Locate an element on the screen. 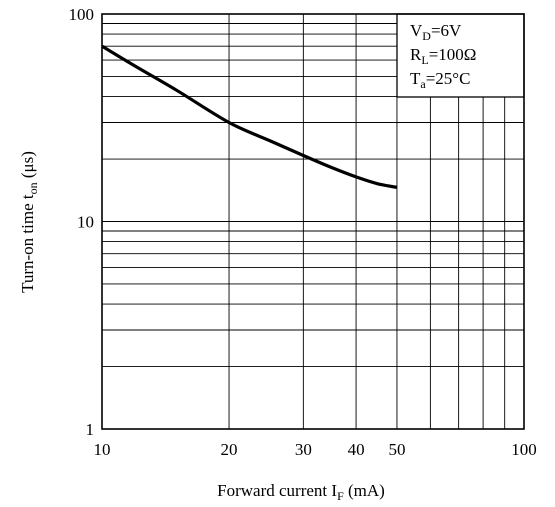  x-axis-label-unit: (mA) is located at coordinates (364, 490).